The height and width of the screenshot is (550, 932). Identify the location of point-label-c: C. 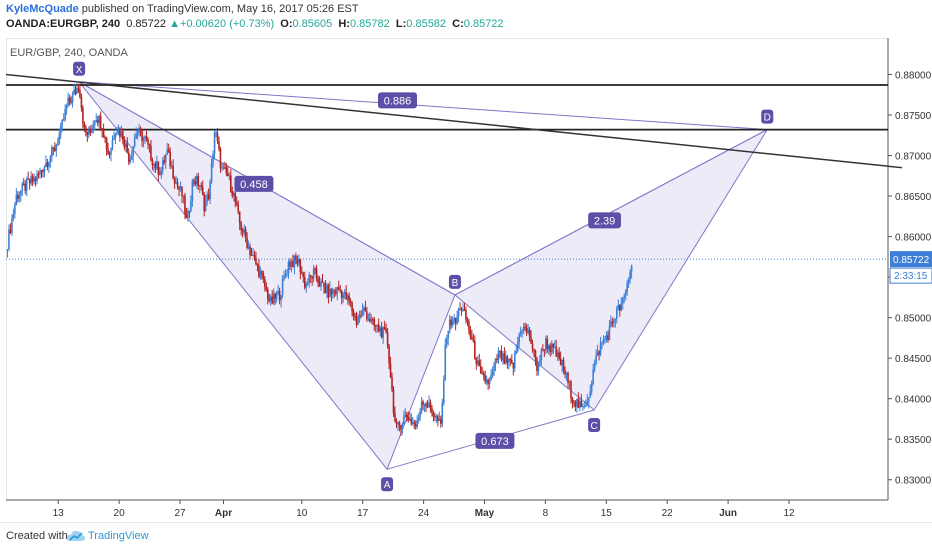
(594, 425).